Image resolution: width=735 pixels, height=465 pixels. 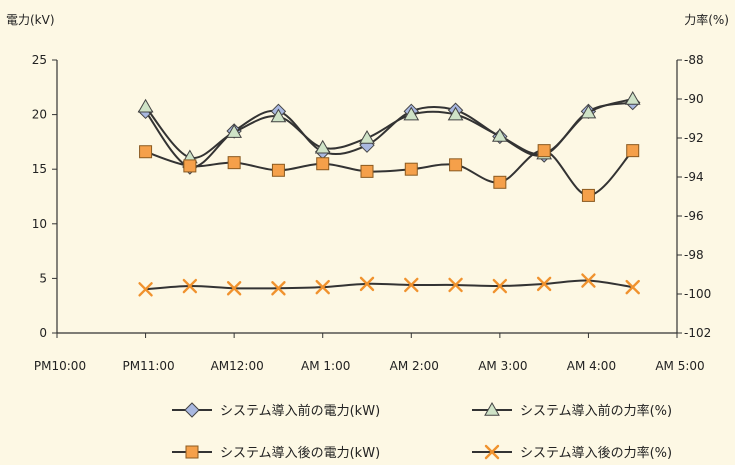 What do you see at coordinates (694, 216) in the screenshot?
I see `right-tick-label: -96` at bounding box center [694, 216].